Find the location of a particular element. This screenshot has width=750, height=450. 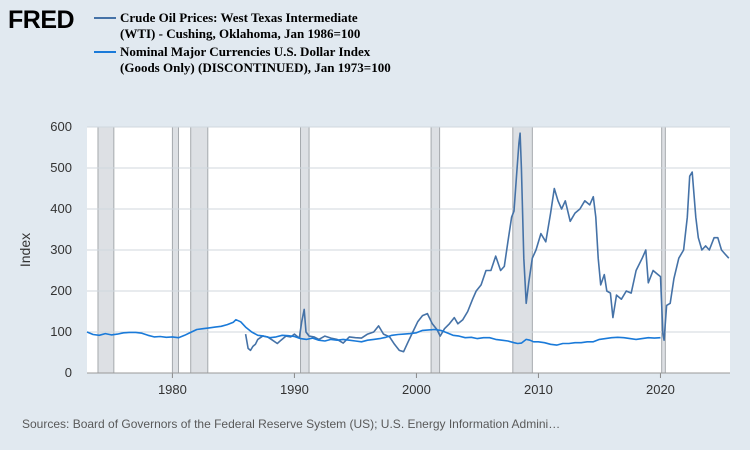

x-tick-label: 2010 is located at coordinates (538, 389).